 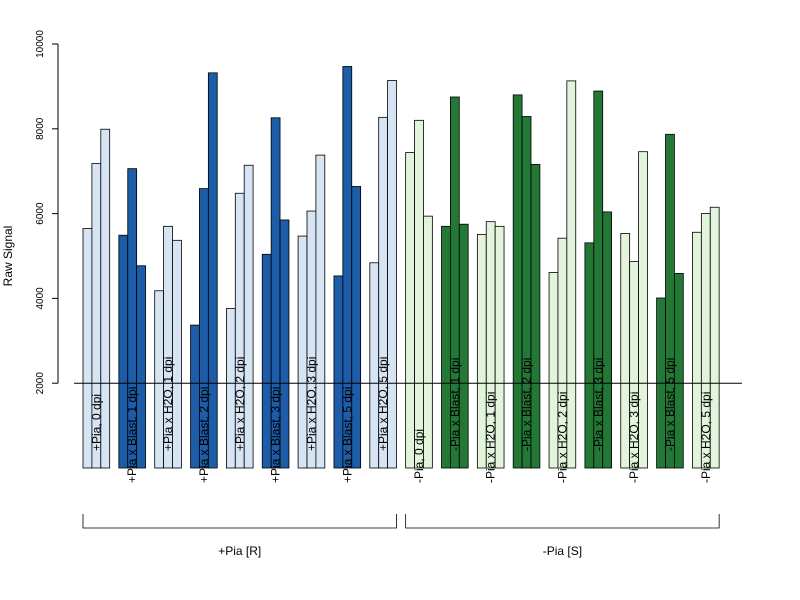 What do you see at coordinates (634, 437) in the screenshot?
I see `category-label-15: -Pia x H2O, 3 dpi` at bounding box center [634, 437].